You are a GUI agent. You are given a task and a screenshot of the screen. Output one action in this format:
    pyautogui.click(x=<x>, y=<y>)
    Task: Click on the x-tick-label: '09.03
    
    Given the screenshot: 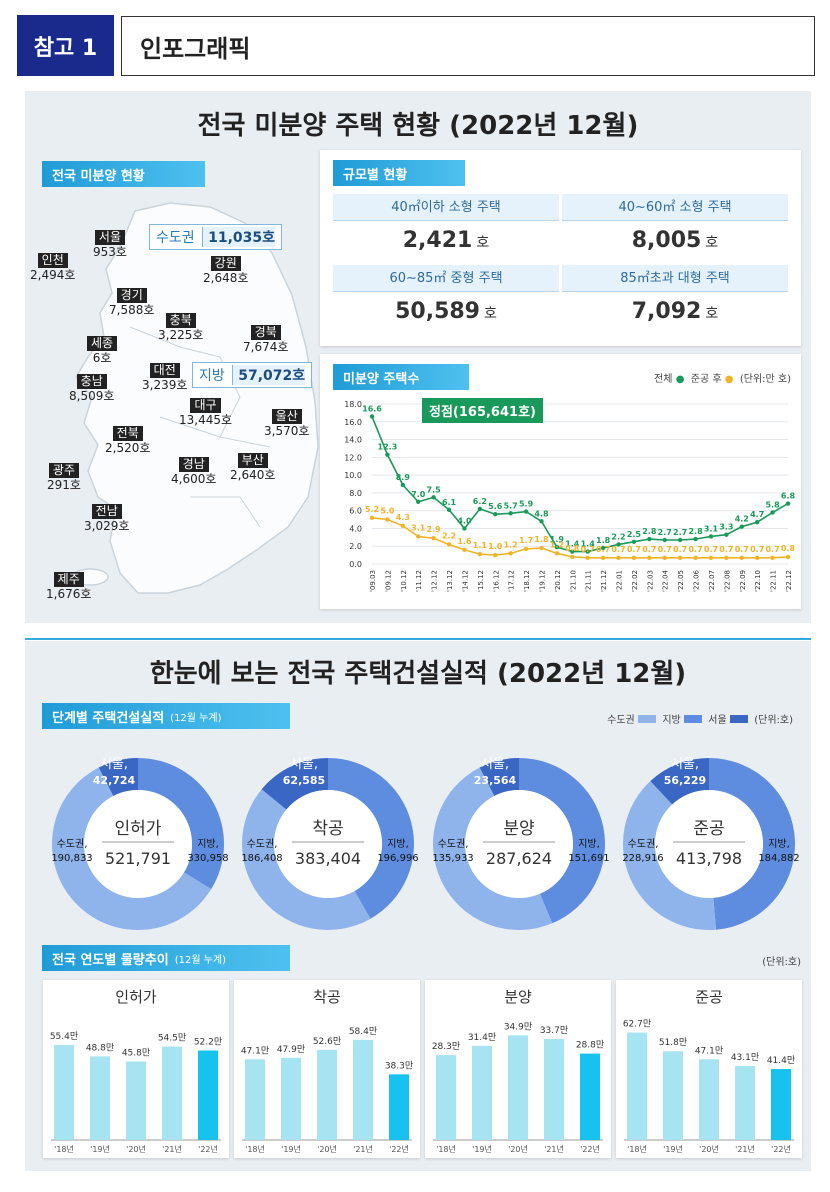 What is the action you would take?
    pyautogui.click(x=373, y=581)
    